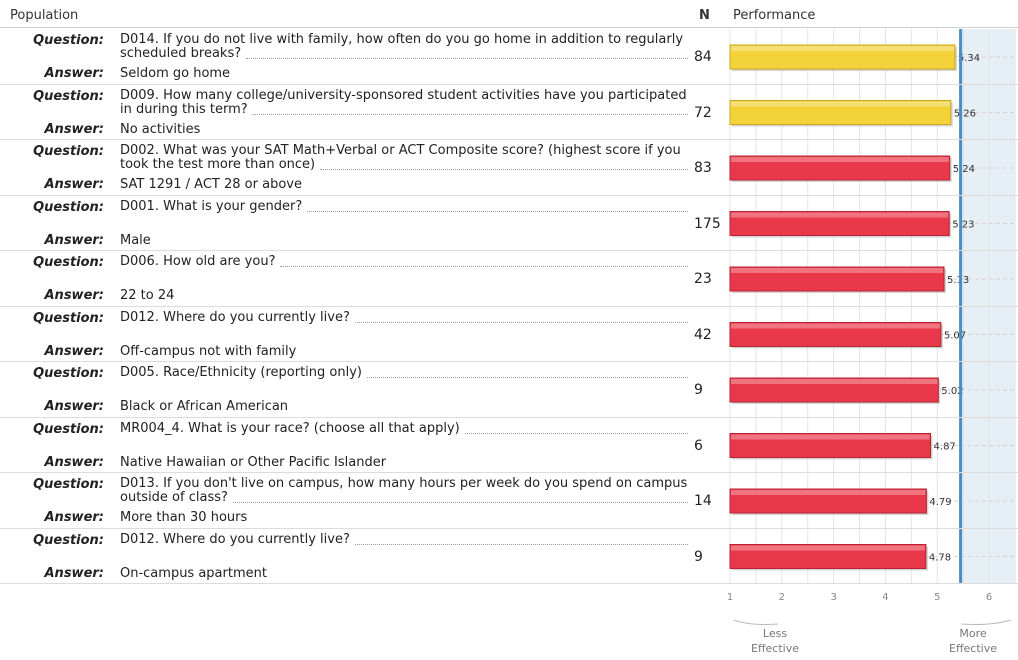 The height and width of the screenshot is (660, 1018). Describe the element at coordinates (208, 351) in the screenshot. I see `answer-text: Off-campus not with family` at that location.